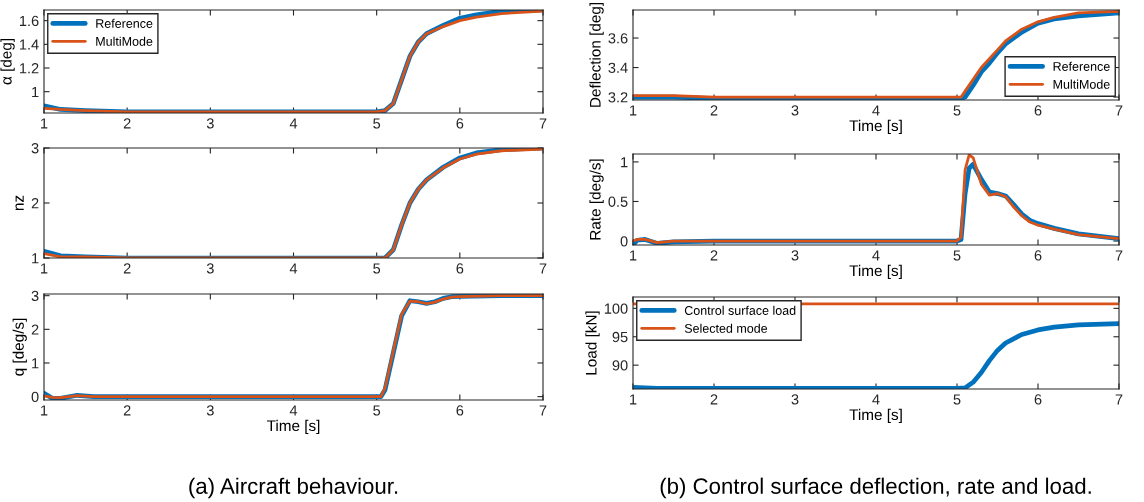  What do you see at coordinates (29, 44) in the screenshot?
I see `y-tick-label: 1.4` at bounding box center [29, 44].